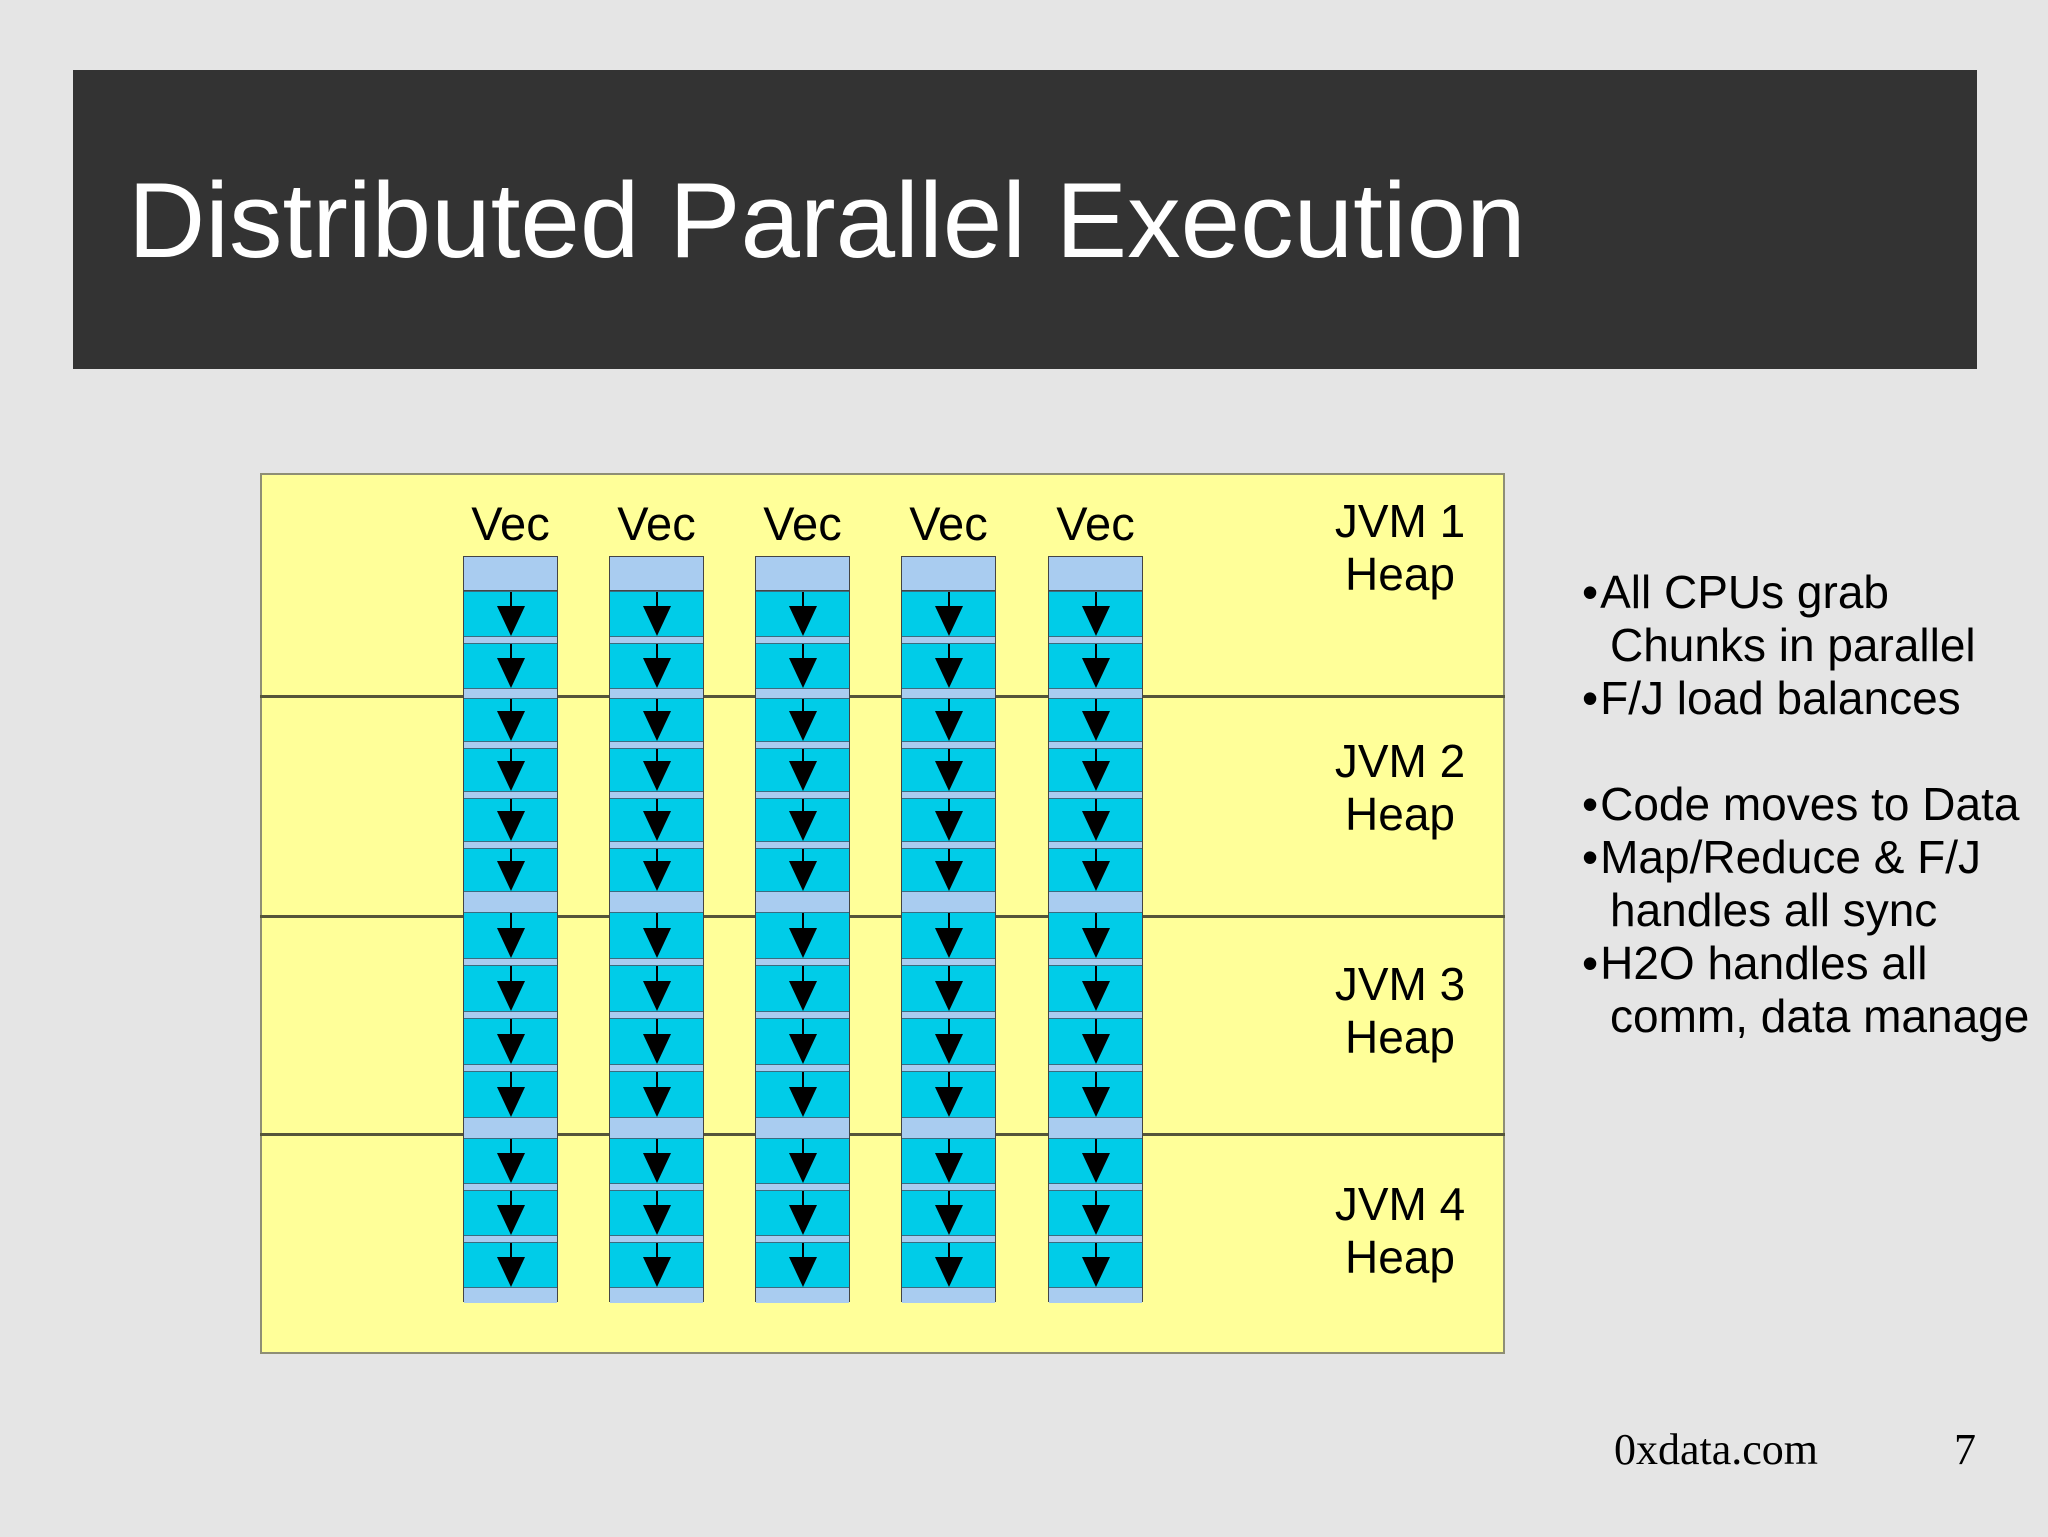  Describe the element at coordinates (1400, 521) in the screenshot. I see `jvm-label-line: JVM 1` at that location.